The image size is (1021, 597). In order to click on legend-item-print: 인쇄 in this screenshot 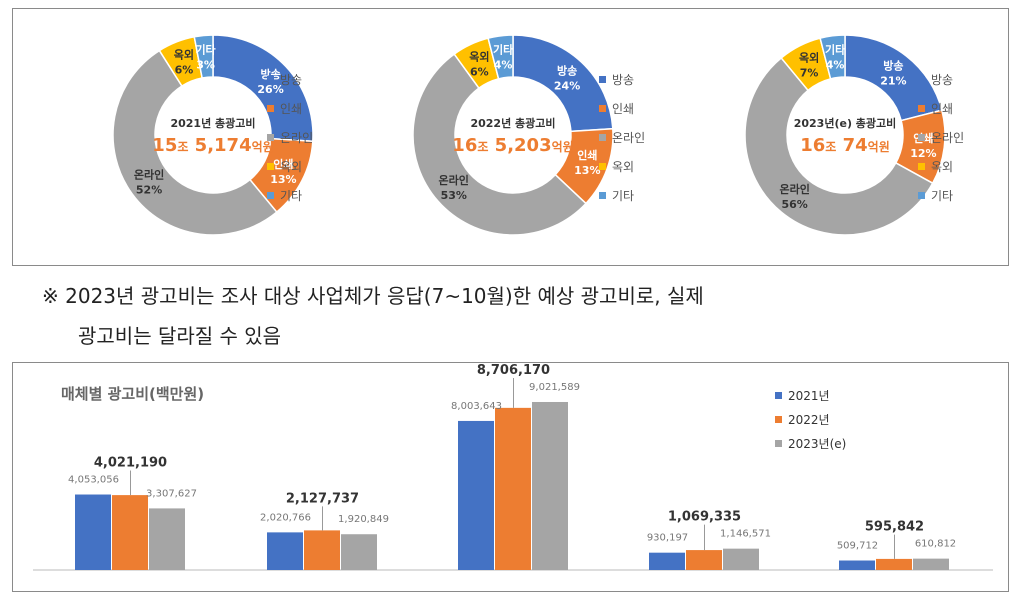, I will do `click(935, 108)`.